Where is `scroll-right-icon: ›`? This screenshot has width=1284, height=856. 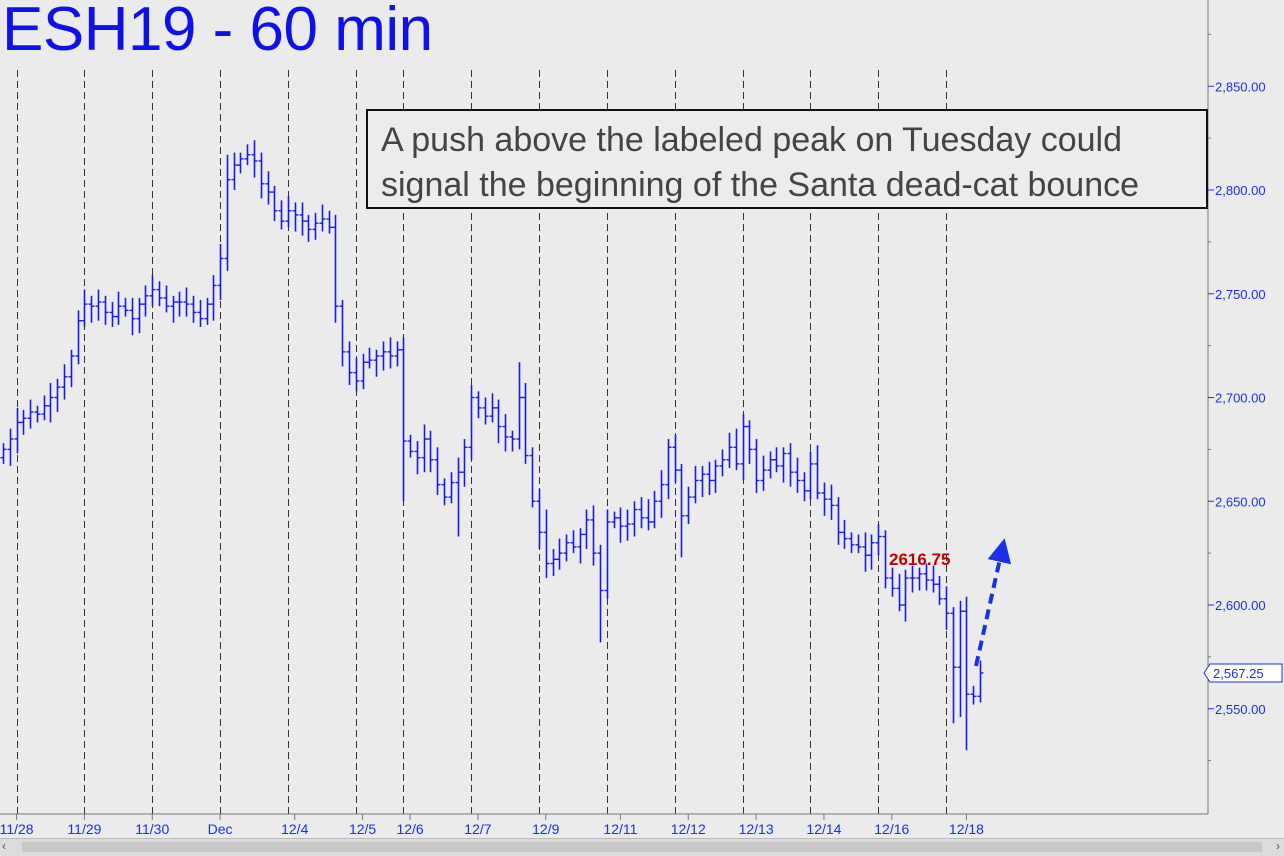
scroll-right-icon: › is located at coordinates (1278, 846).